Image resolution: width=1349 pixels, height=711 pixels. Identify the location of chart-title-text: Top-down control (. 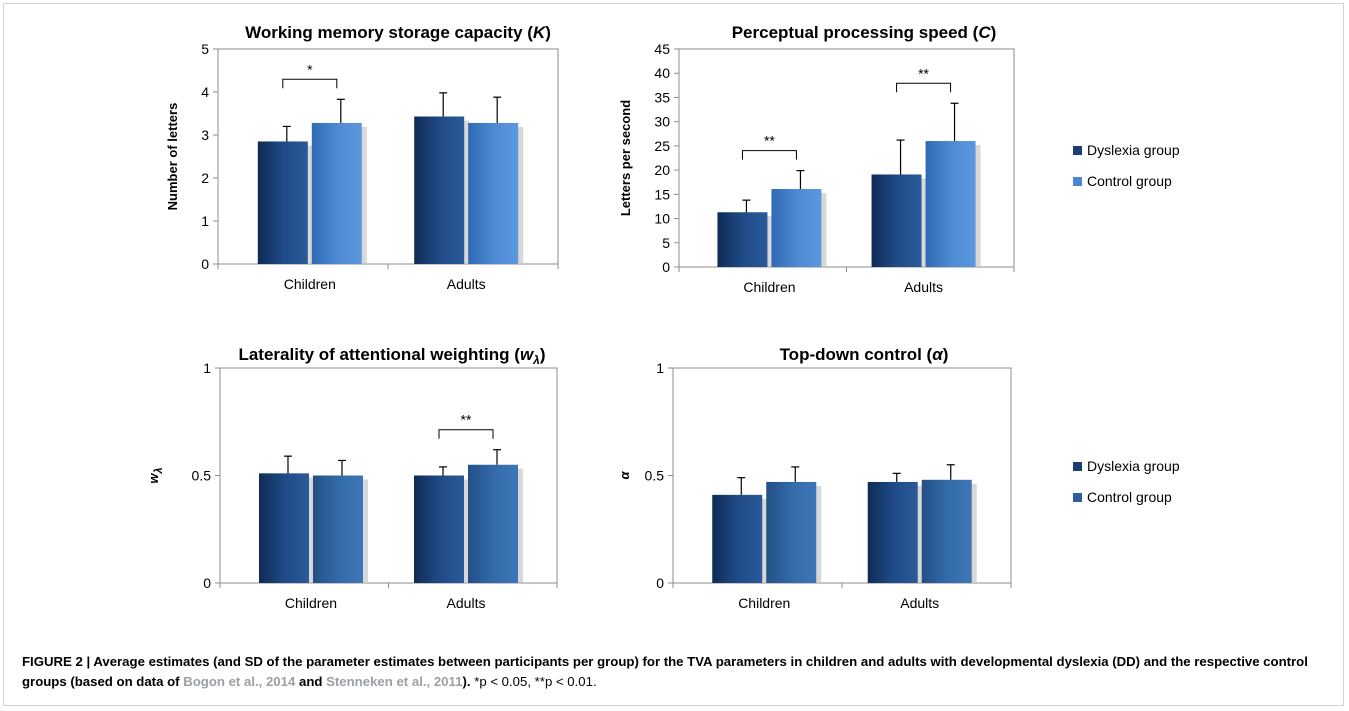
(856, 354).